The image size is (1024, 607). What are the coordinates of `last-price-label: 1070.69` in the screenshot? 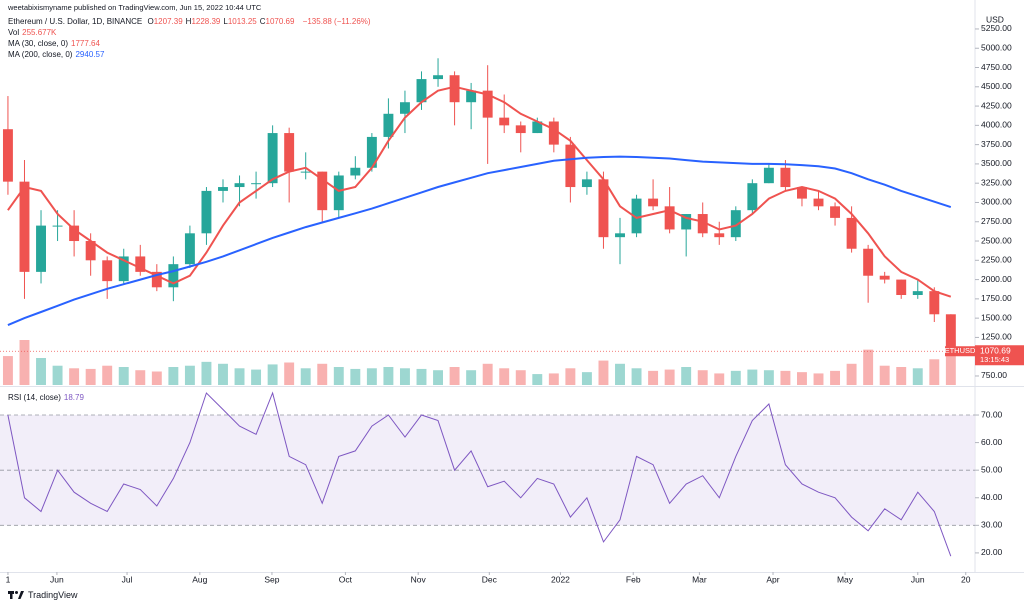 It's located at (995, 350).